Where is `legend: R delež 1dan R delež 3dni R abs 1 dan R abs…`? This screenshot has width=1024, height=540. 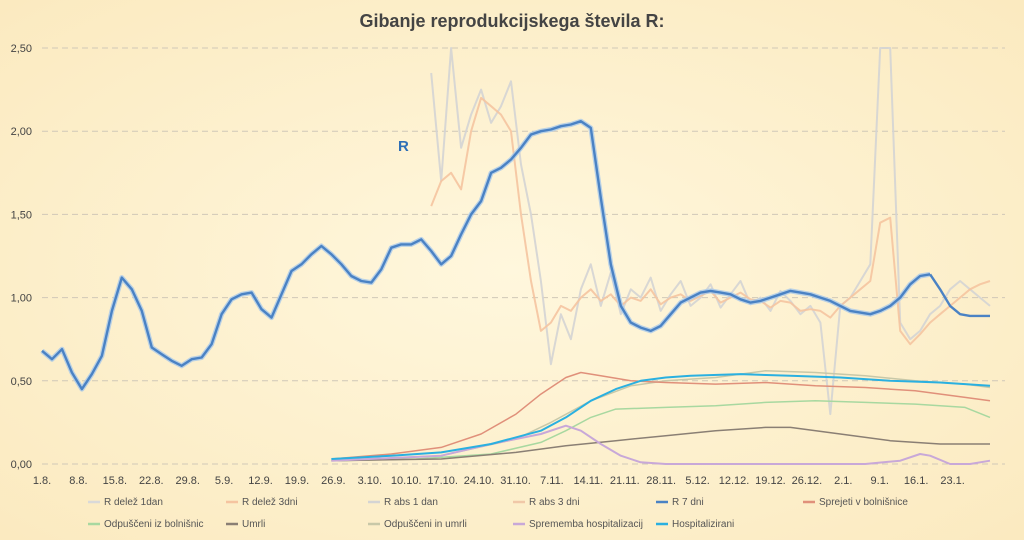
legend: R delež 1dan R delež 3dni R abs 1 dan R abs… is located at coordinates (498, 513).